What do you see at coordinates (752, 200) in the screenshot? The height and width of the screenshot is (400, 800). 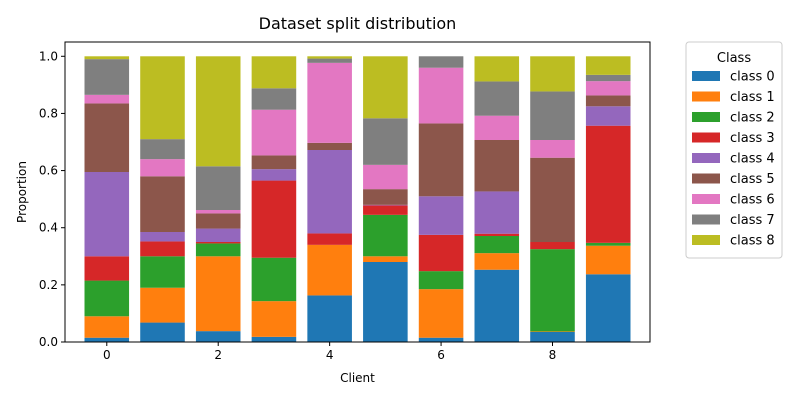 I see `legend-label-class-6: class 6` at bounding box center [752, 200].